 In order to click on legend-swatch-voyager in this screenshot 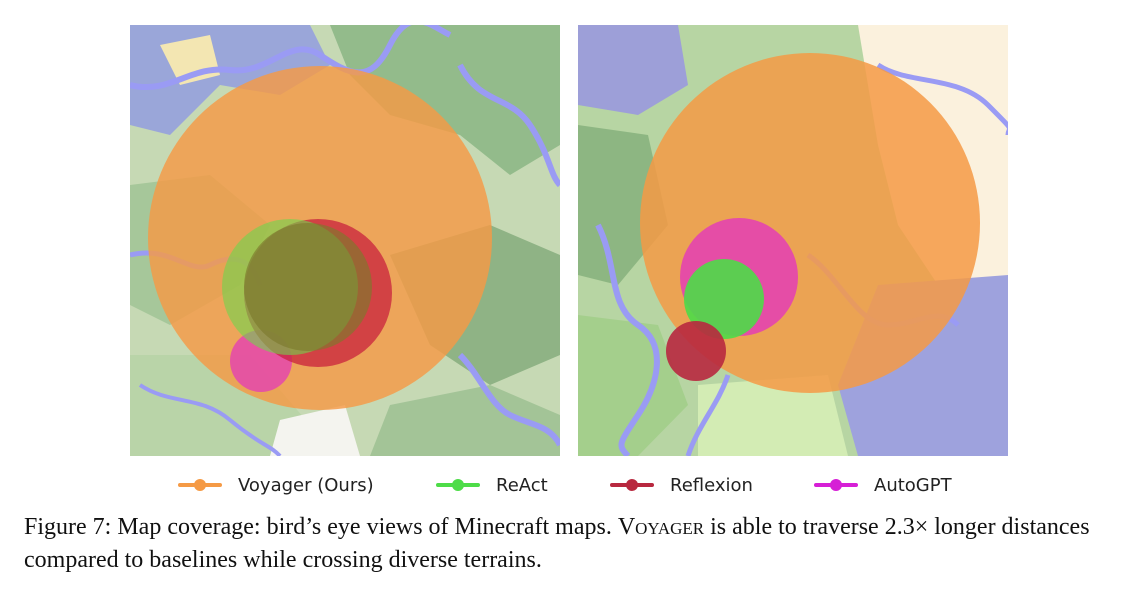, I will do `click(200, 485)`.